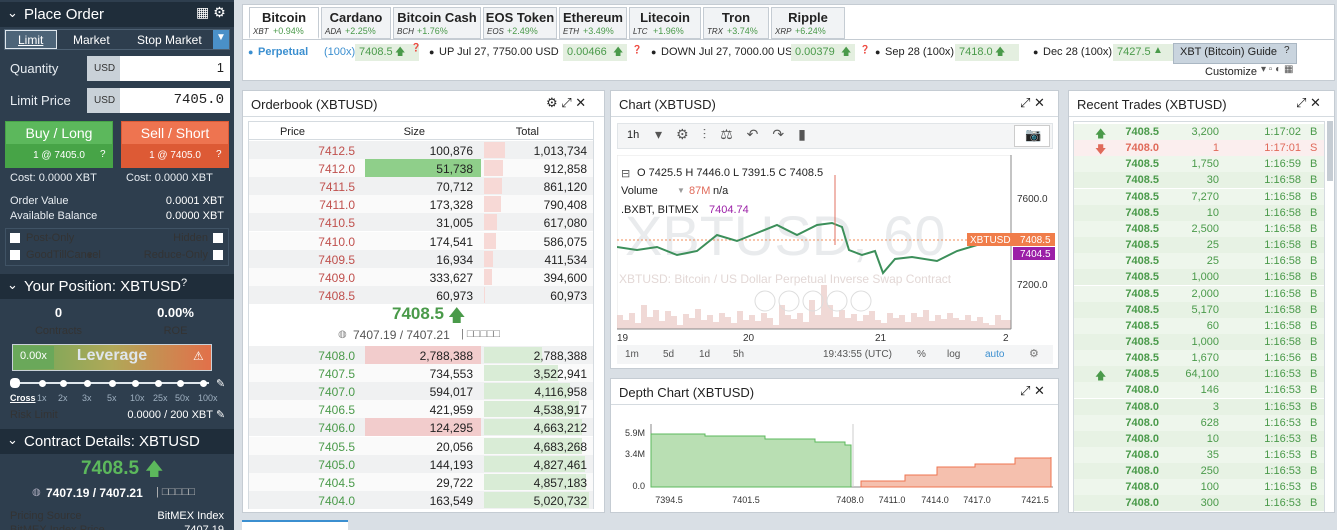  I want to click on mid-price: 7408.5, so click(418, 313).